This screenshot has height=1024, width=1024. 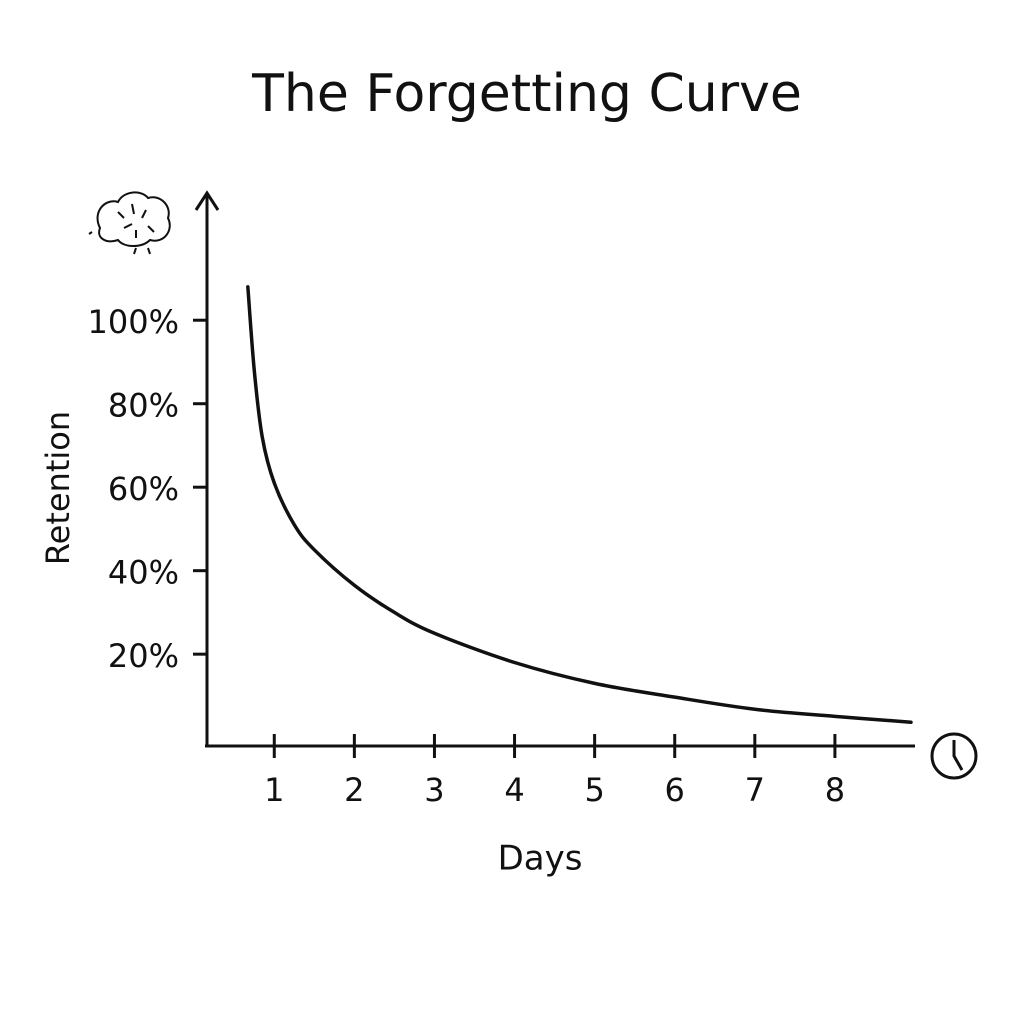 What do you see at coordinates (143, 656) in the screenshot?
I see `y-tick-label: 20%` at bounding box center [143, 656].